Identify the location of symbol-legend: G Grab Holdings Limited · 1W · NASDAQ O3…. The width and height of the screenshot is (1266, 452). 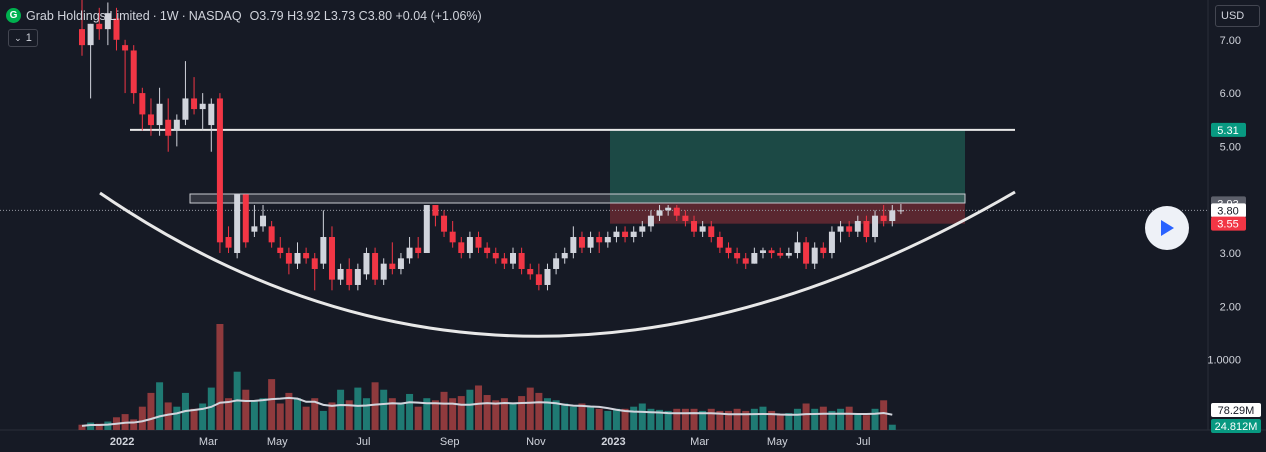
(244, 15).